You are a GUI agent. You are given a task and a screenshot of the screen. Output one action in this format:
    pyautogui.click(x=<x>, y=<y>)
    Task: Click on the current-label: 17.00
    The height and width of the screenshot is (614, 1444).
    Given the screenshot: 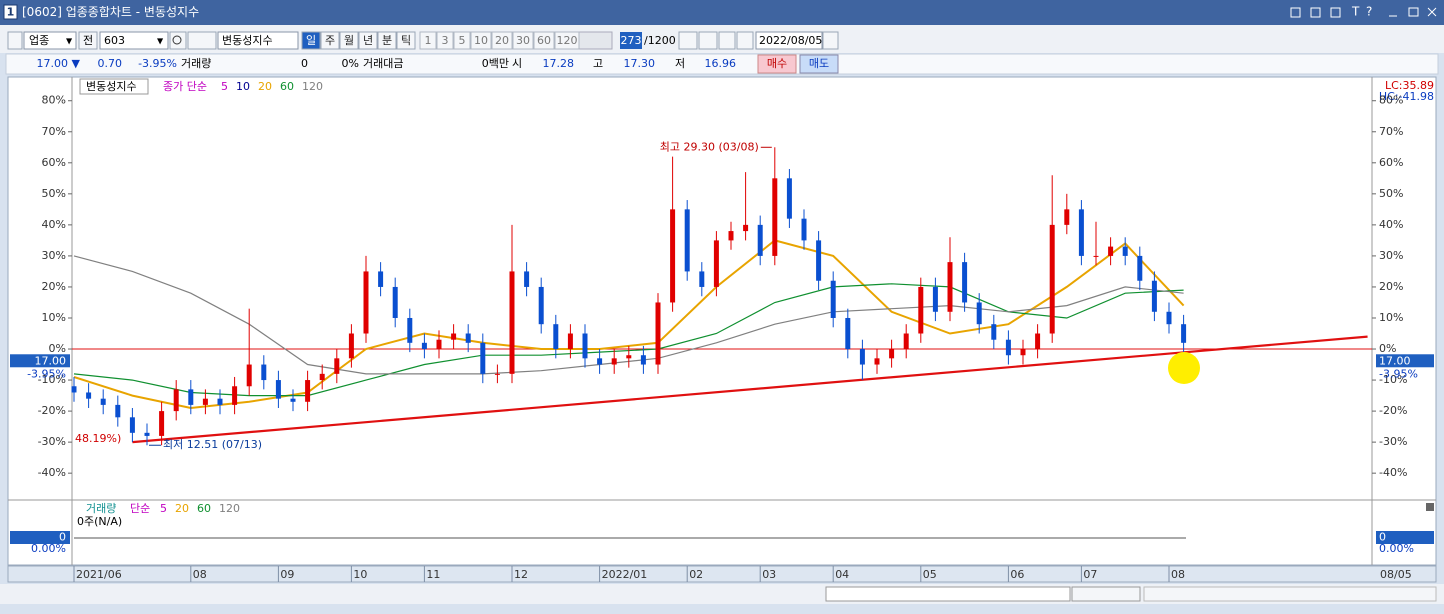 What is the action you would take?
    pyautogui.click(x=51, y=360)
    